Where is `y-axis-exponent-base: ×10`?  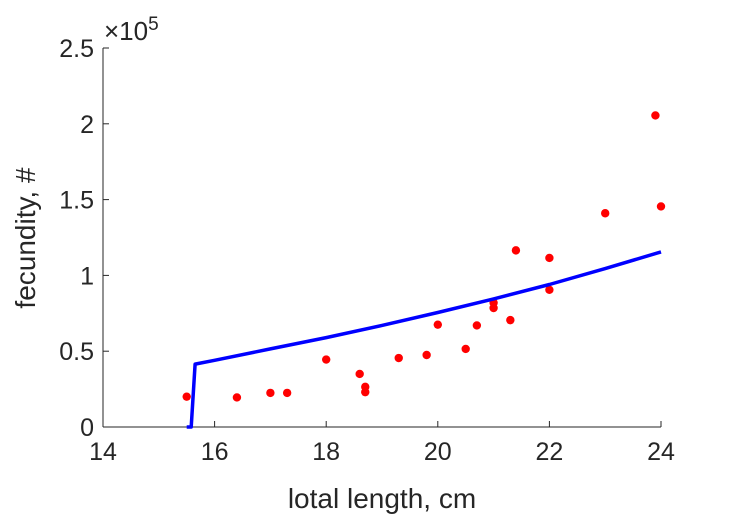
y-axis-exponent-base: ×10 is located at coordinates (126, 31).